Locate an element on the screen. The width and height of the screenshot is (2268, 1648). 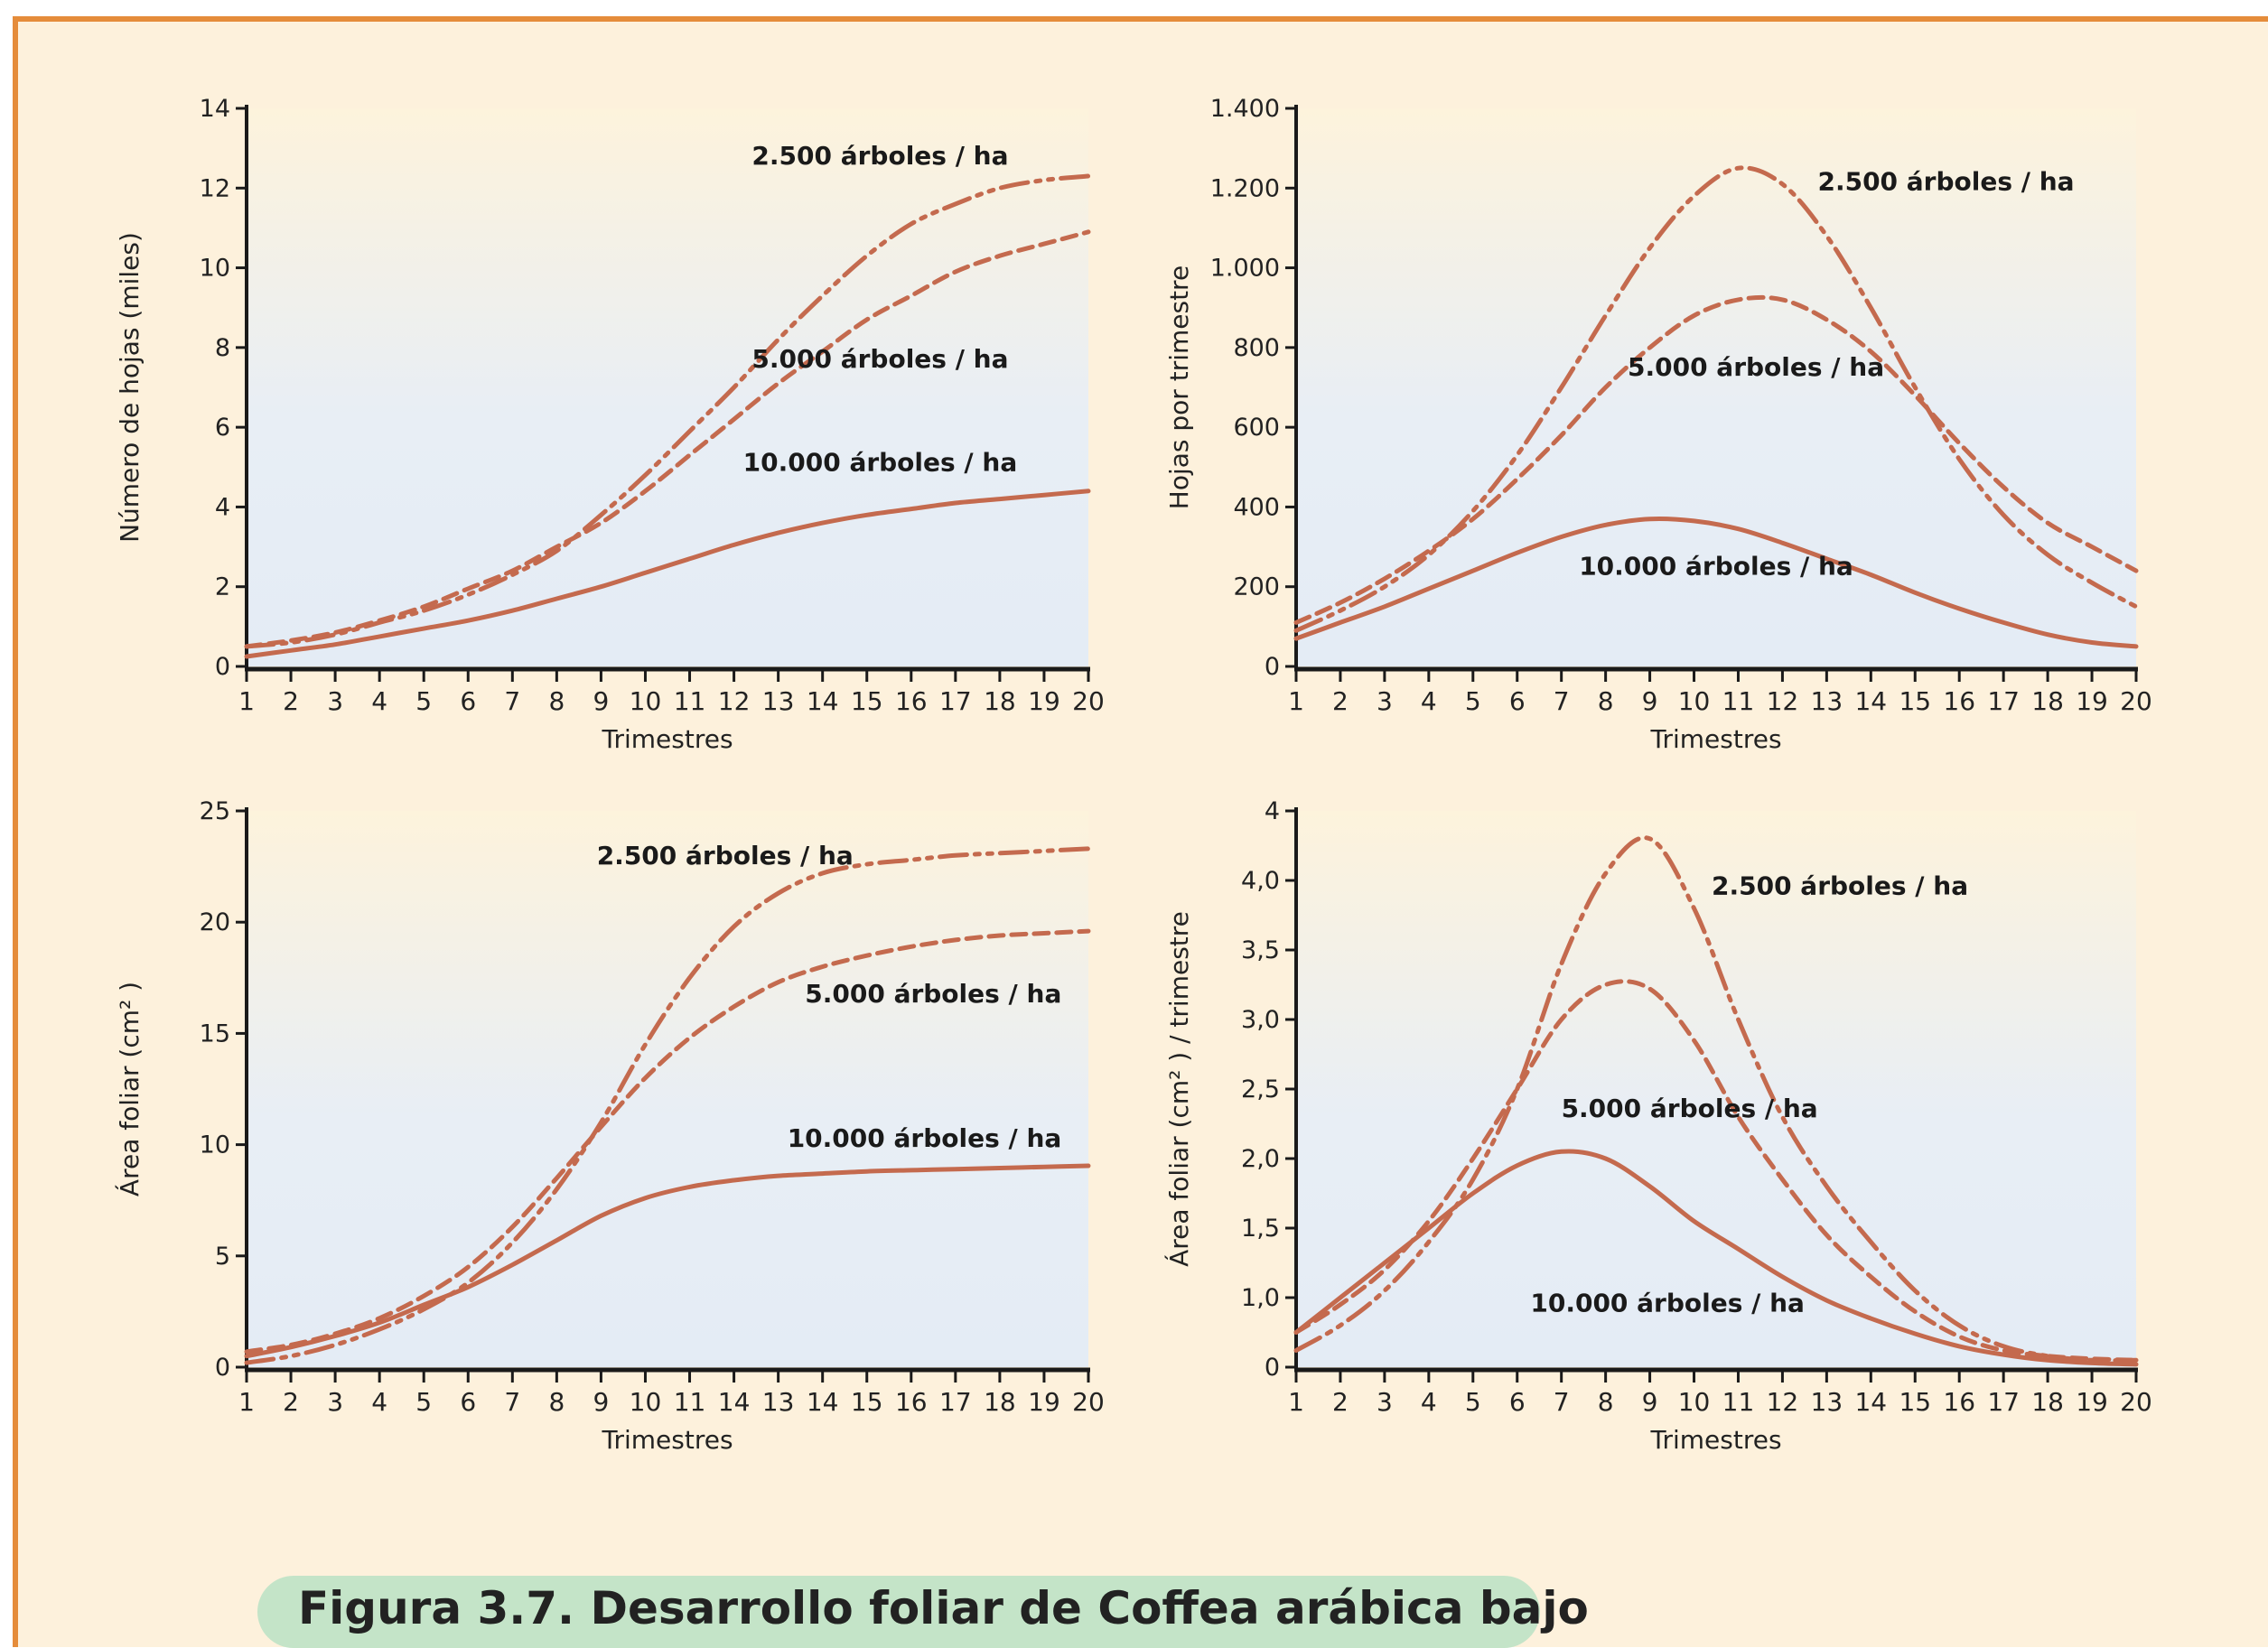
y-tick-label: 3,0 is located at coordinates (1260, 1020).